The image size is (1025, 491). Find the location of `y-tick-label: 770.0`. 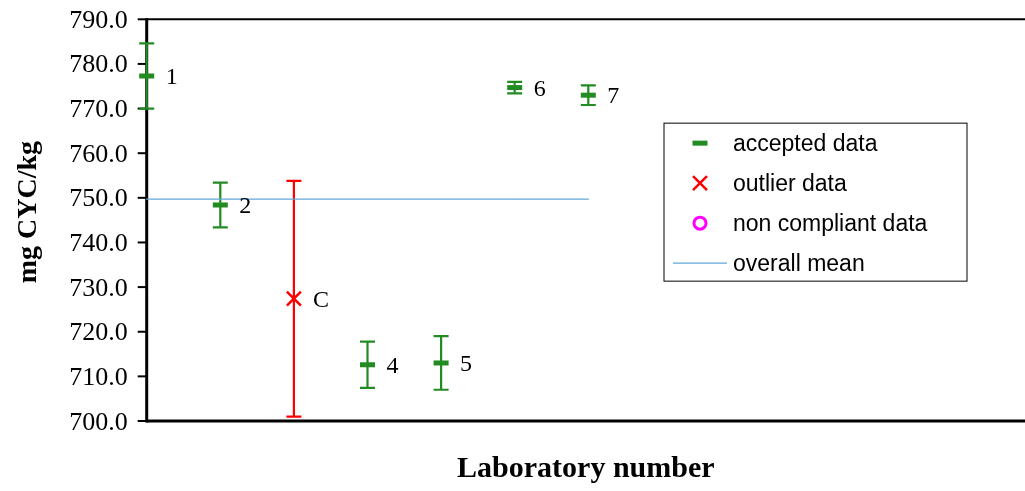

y-tick-label: 770.0 is located at coordinates (98, 109).